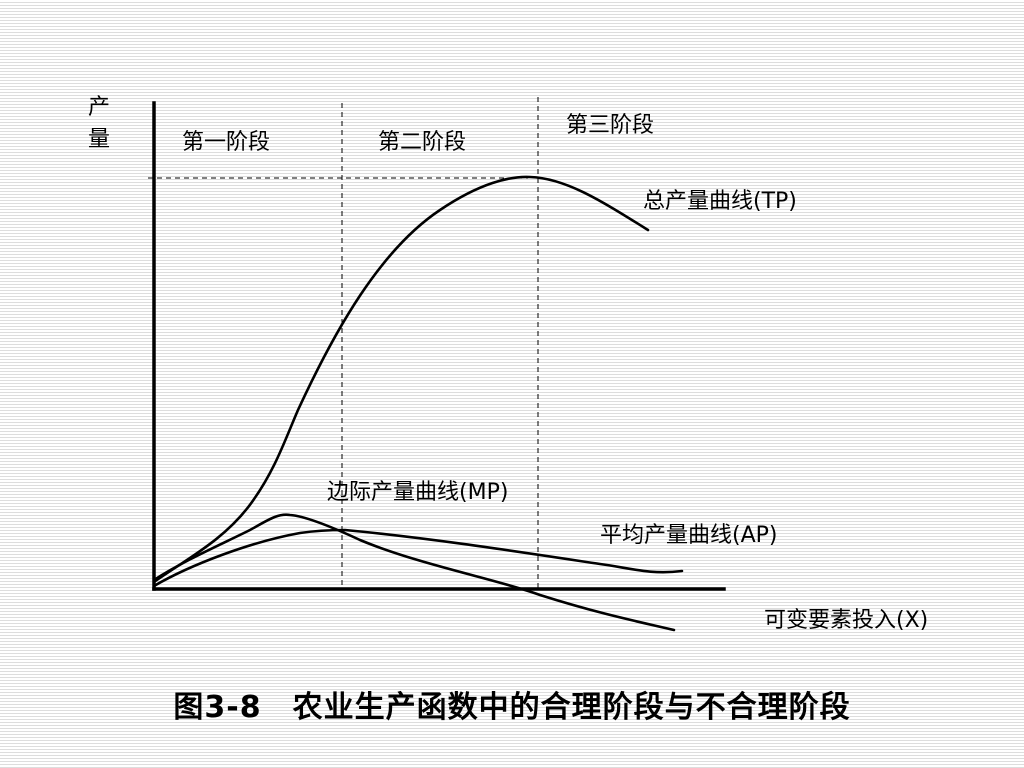 This screenshot has width=1024, height=768. Describe the element at coordinates (422, 142) in the screenshot. I see `stage-2-label: 第二阶段` at that location.